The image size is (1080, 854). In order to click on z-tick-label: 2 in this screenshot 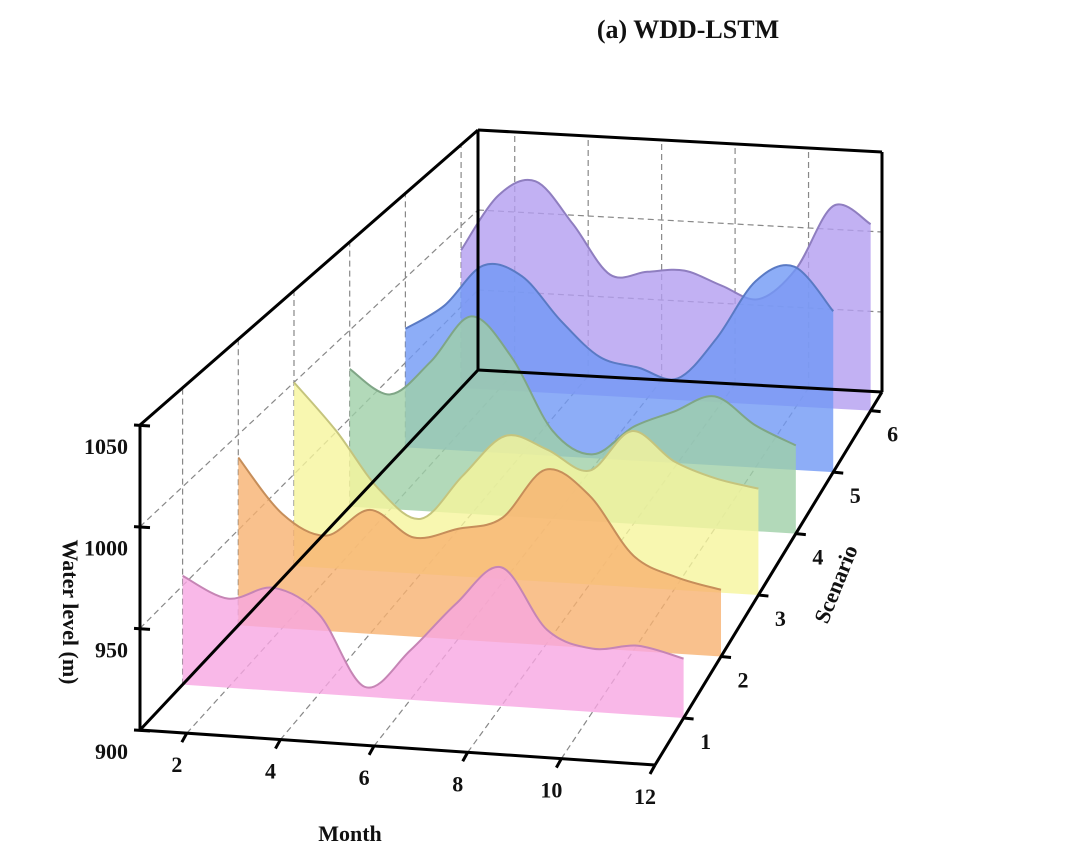, I will do `click(743, 680)`.